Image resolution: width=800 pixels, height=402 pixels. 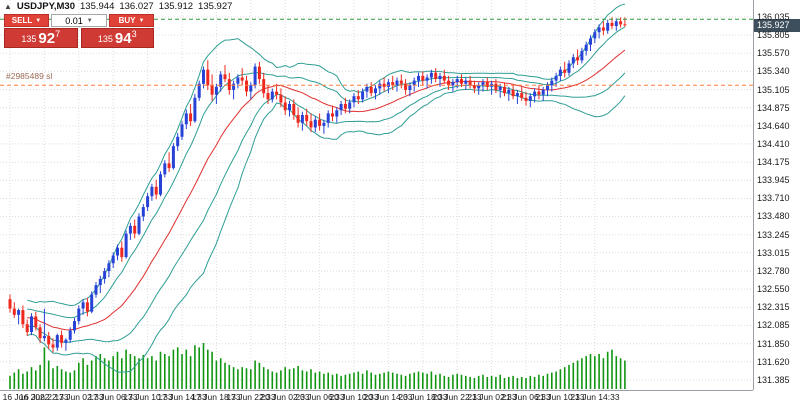 What do you see at coordinates (773, 380) in the screenshot?
I see `price-tick-label: 131.385` at bounding box center [773, 380].